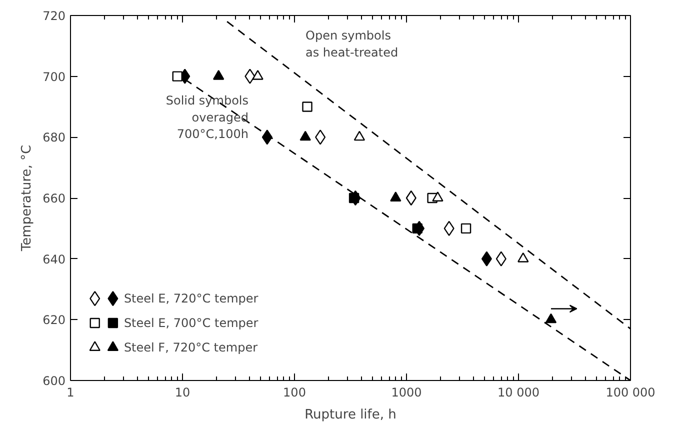 The width and height of the screenshot is (678, 429). What do you see at coordinates (631, 393) in the screenshot?
I see `x-tick-label: 100 000` at bounding box center [631, 393].